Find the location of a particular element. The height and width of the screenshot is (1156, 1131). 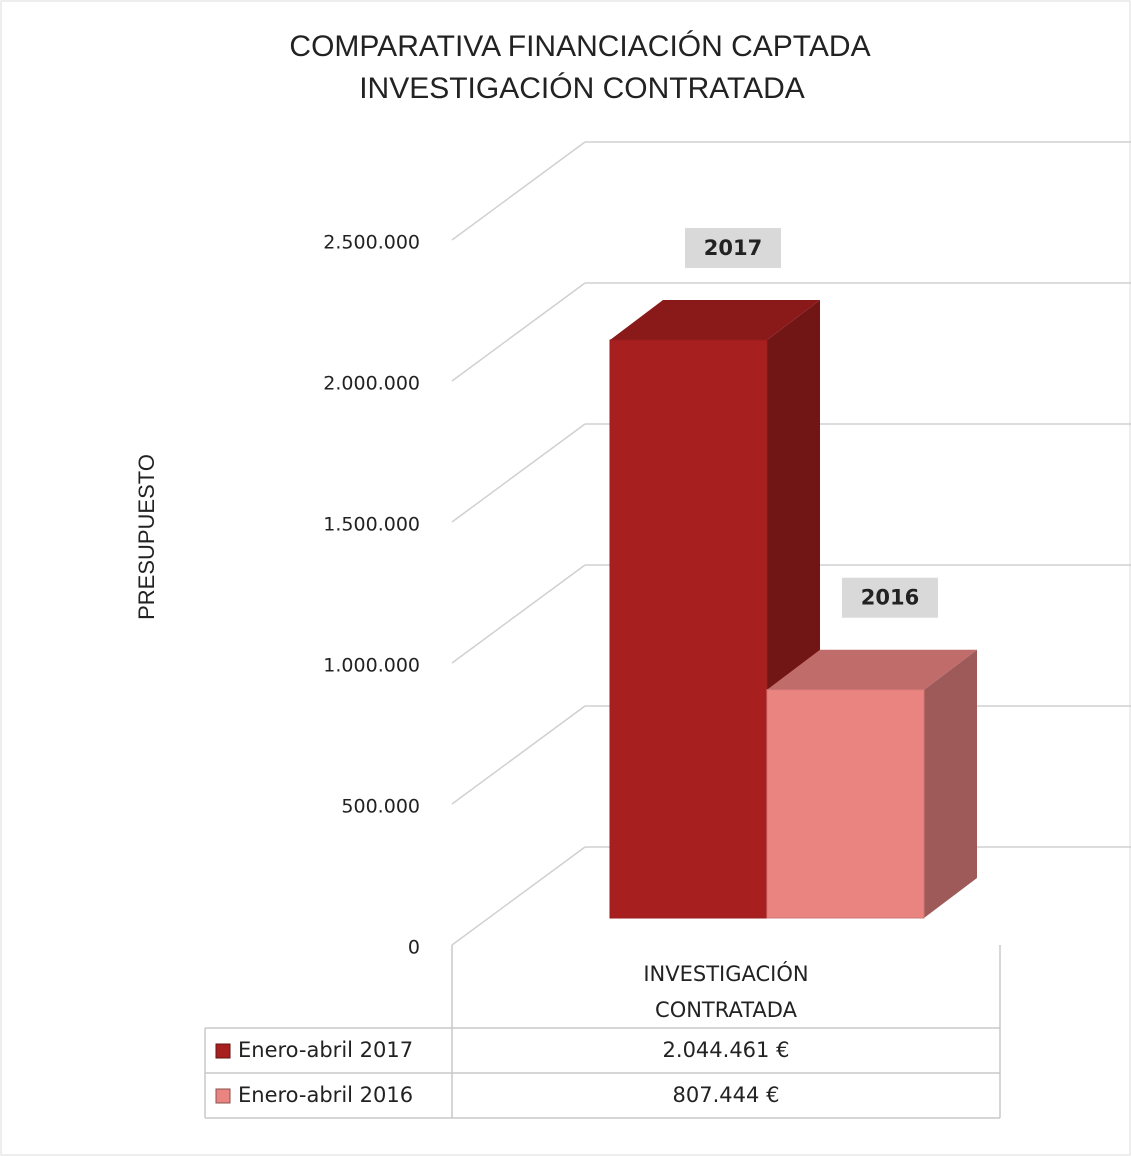

y-tick-label: 500.000 is located at coordinates (380, 807).